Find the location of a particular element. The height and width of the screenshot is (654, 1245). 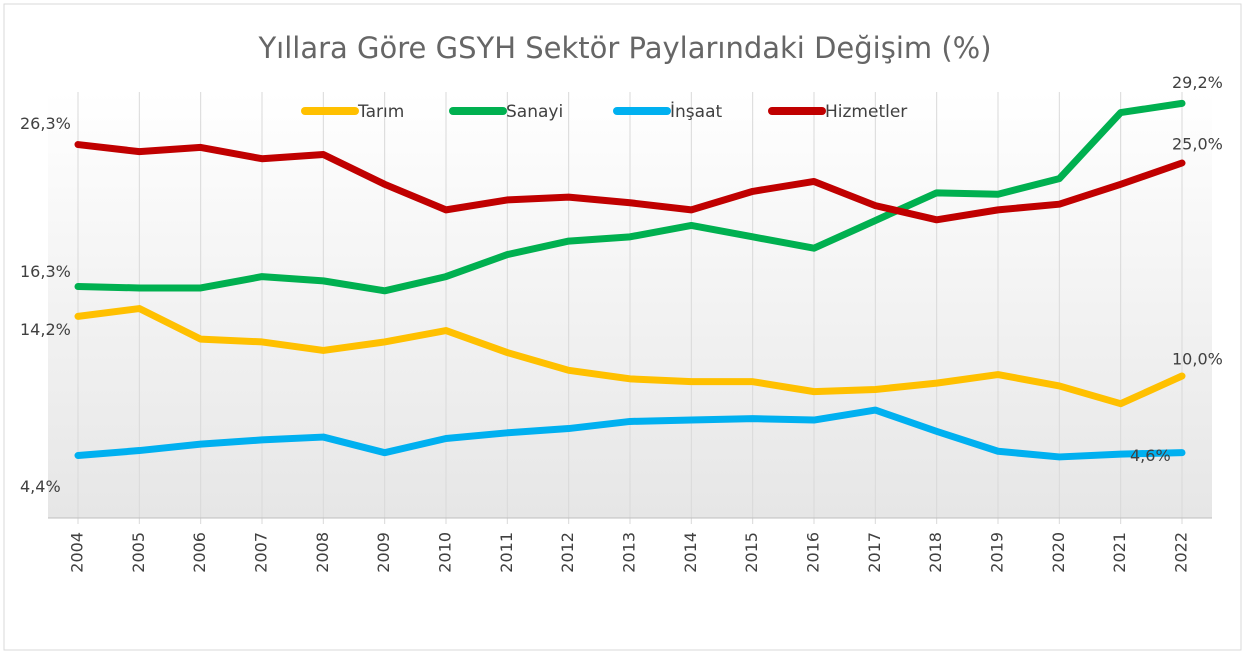

x-tick-label: 2008 is located at coordinates (322, 552).